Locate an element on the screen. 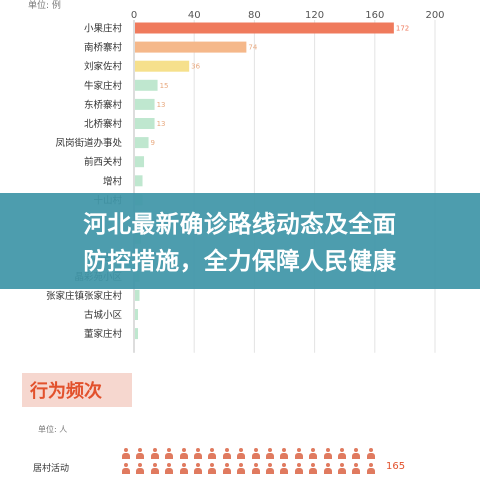 The height and width of the screenshot is (480, 480). section2-row-label: 居村活动 is located at coordinates (51, 469).